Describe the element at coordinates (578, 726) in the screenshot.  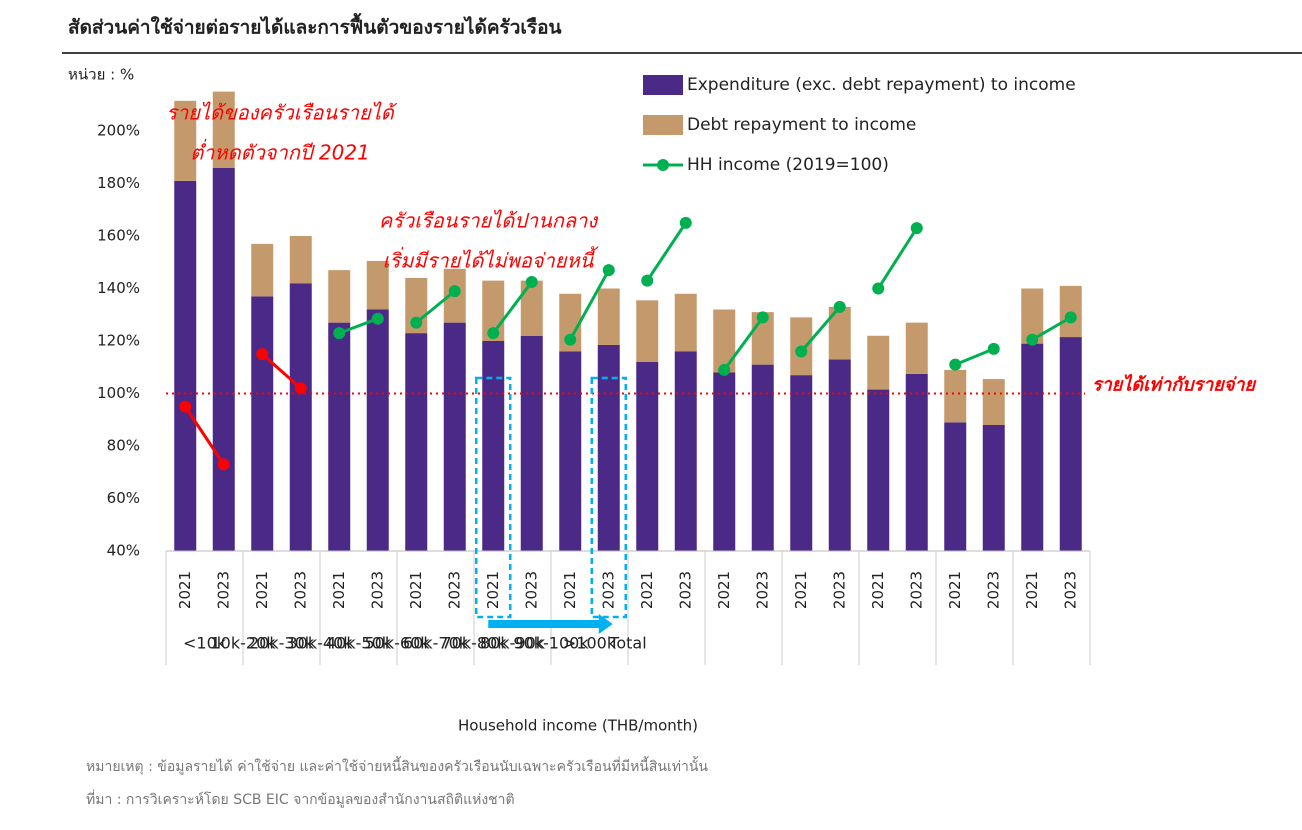
I see `x-axis-label: Household income (THB/month)` at that location.